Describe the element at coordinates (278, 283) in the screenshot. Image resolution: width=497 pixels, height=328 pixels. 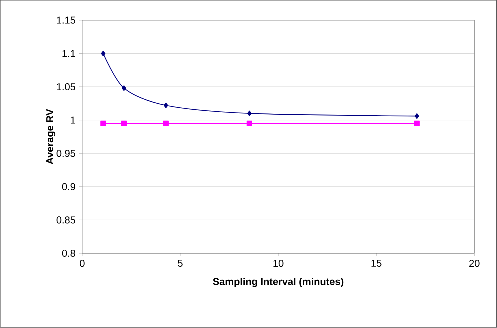
I see `x-axis-title: Sampling Interval (minutes)` at that location.